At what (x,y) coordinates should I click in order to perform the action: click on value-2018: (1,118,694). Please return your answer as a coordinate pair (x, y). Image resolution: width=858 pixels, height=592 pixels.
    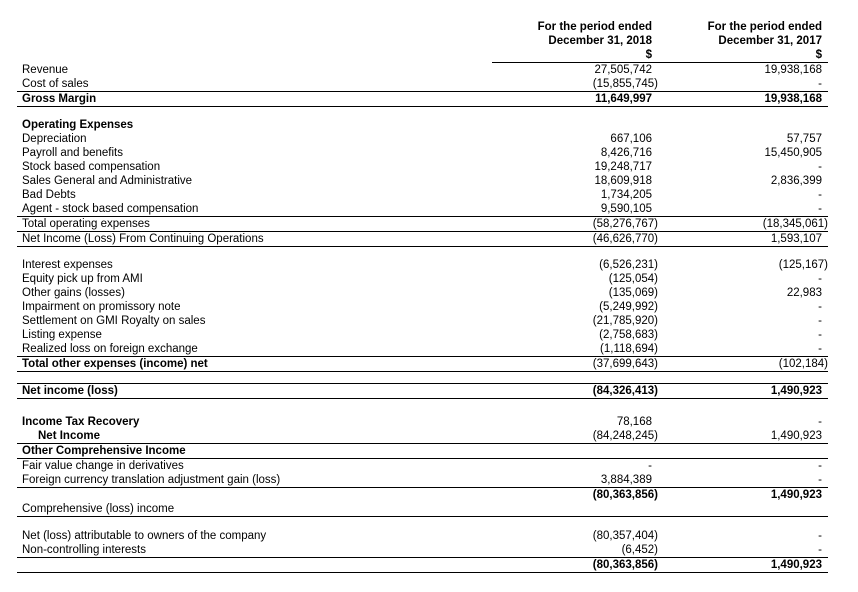
    Looking at the image, I should click on (575, 349).